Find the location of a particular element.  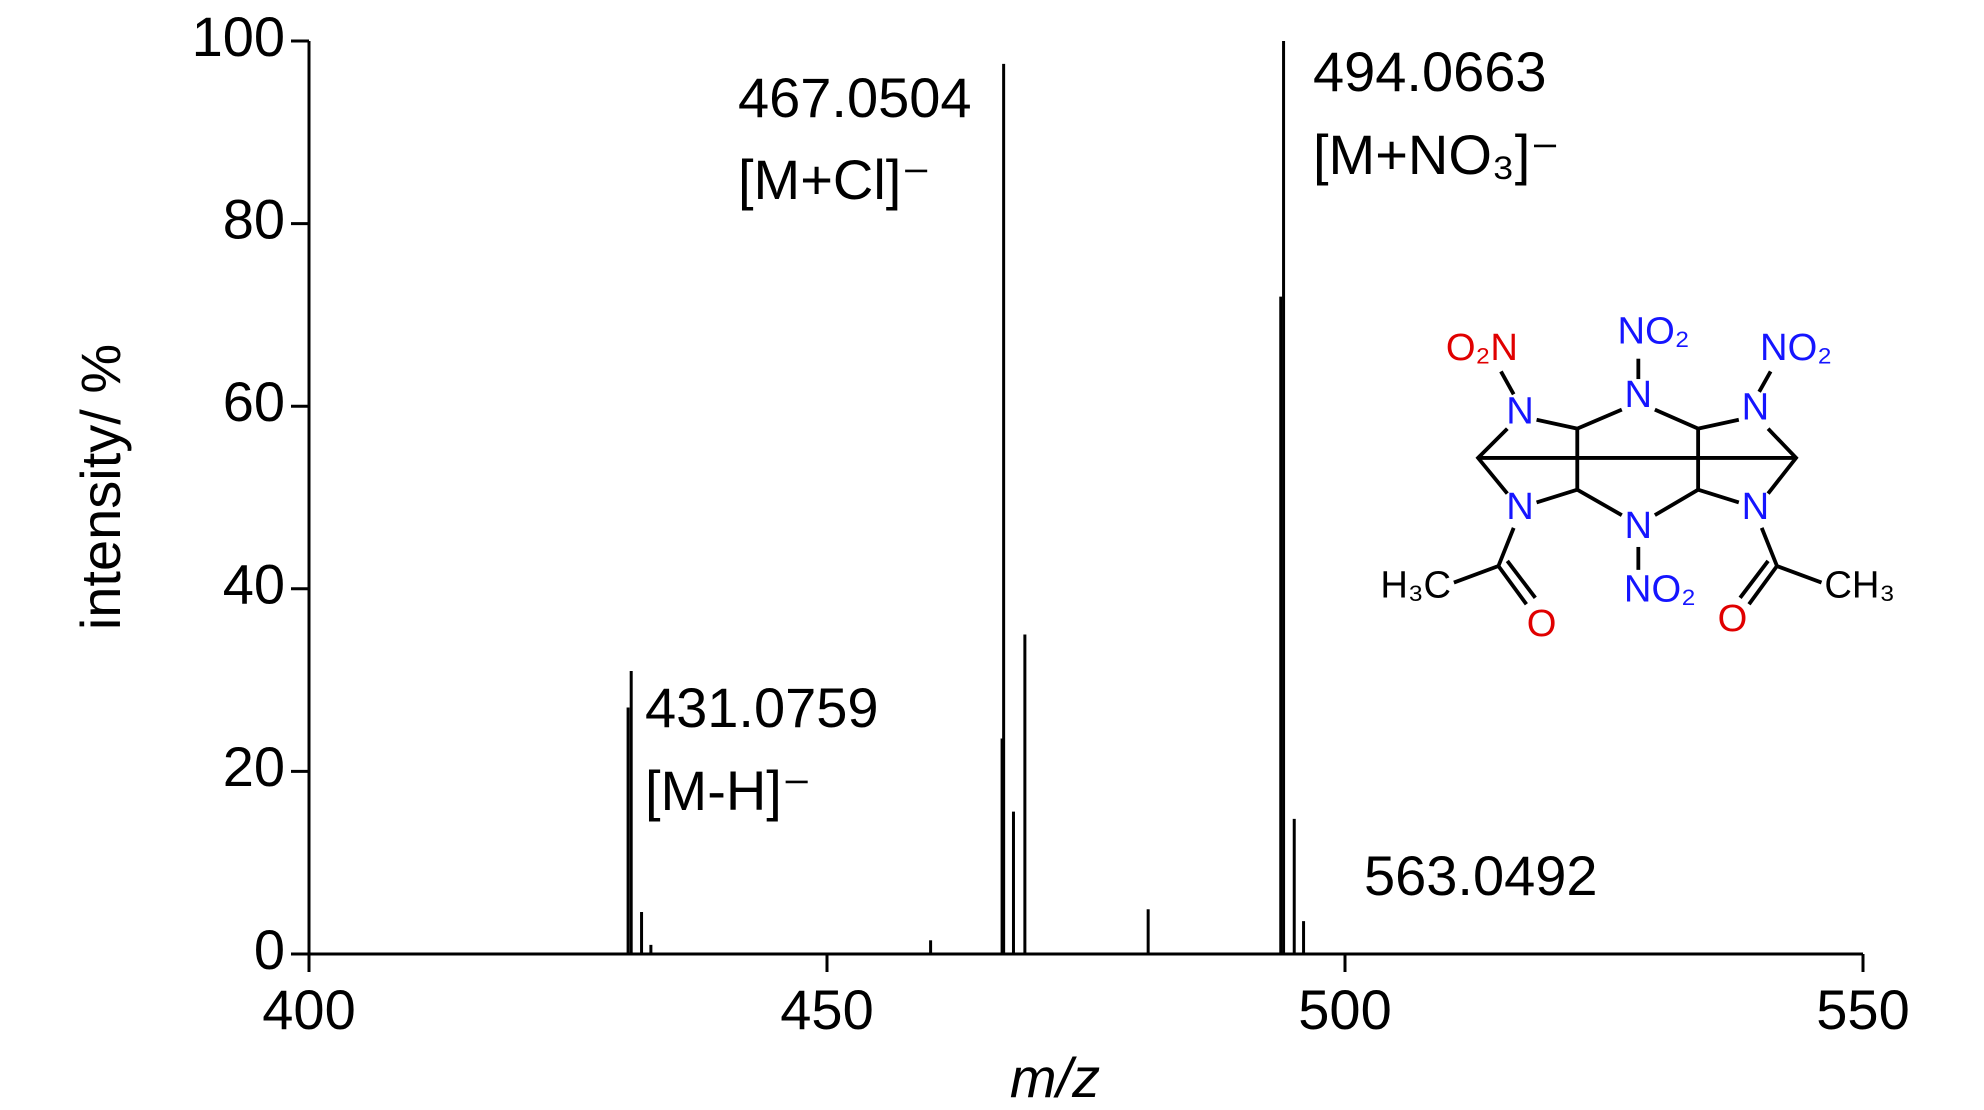

y-tick-label: 20 is located at coordinates (254, 766).